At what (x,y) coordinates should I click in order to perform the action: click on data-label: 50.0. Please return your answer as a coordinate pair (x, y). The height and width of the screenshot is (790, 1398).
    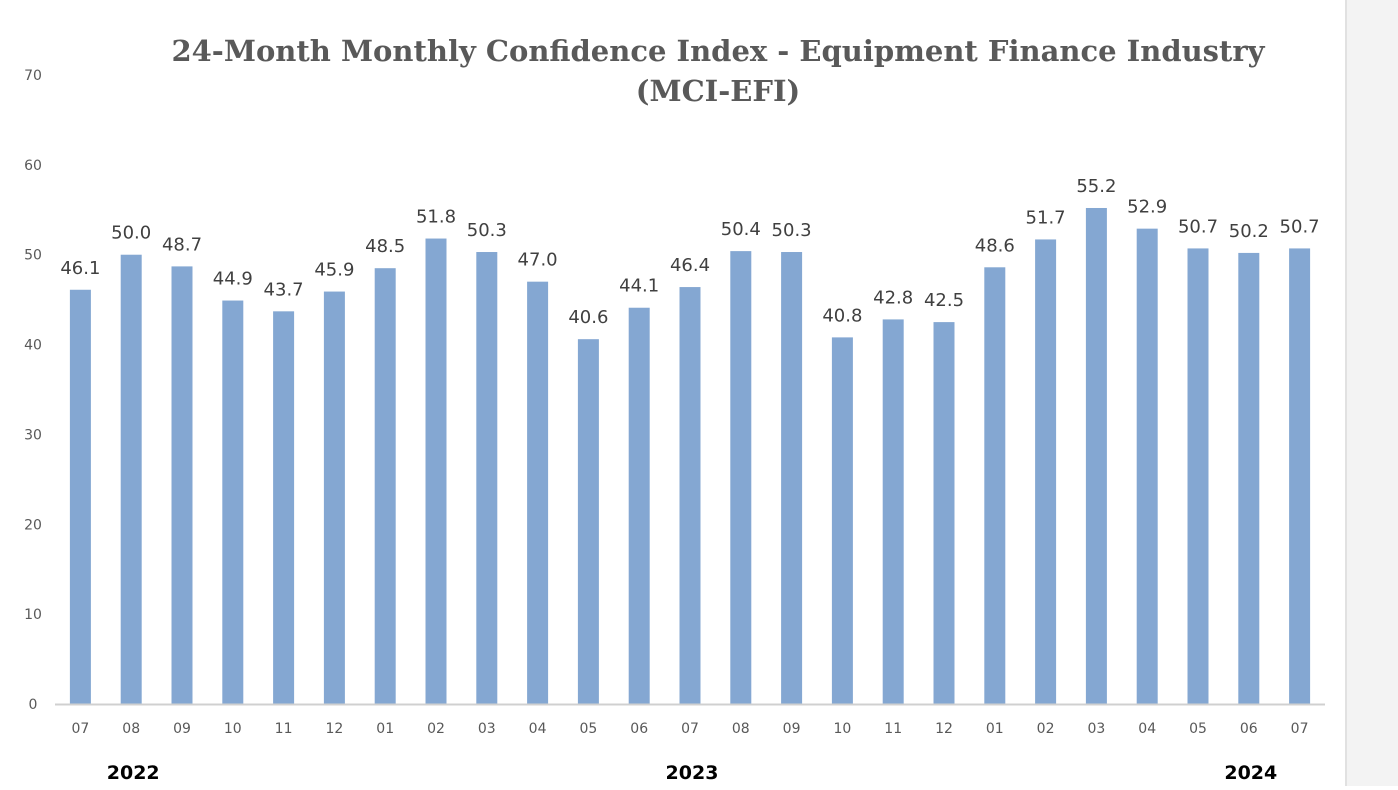
    Looking at the image, I should click on (131, 233).